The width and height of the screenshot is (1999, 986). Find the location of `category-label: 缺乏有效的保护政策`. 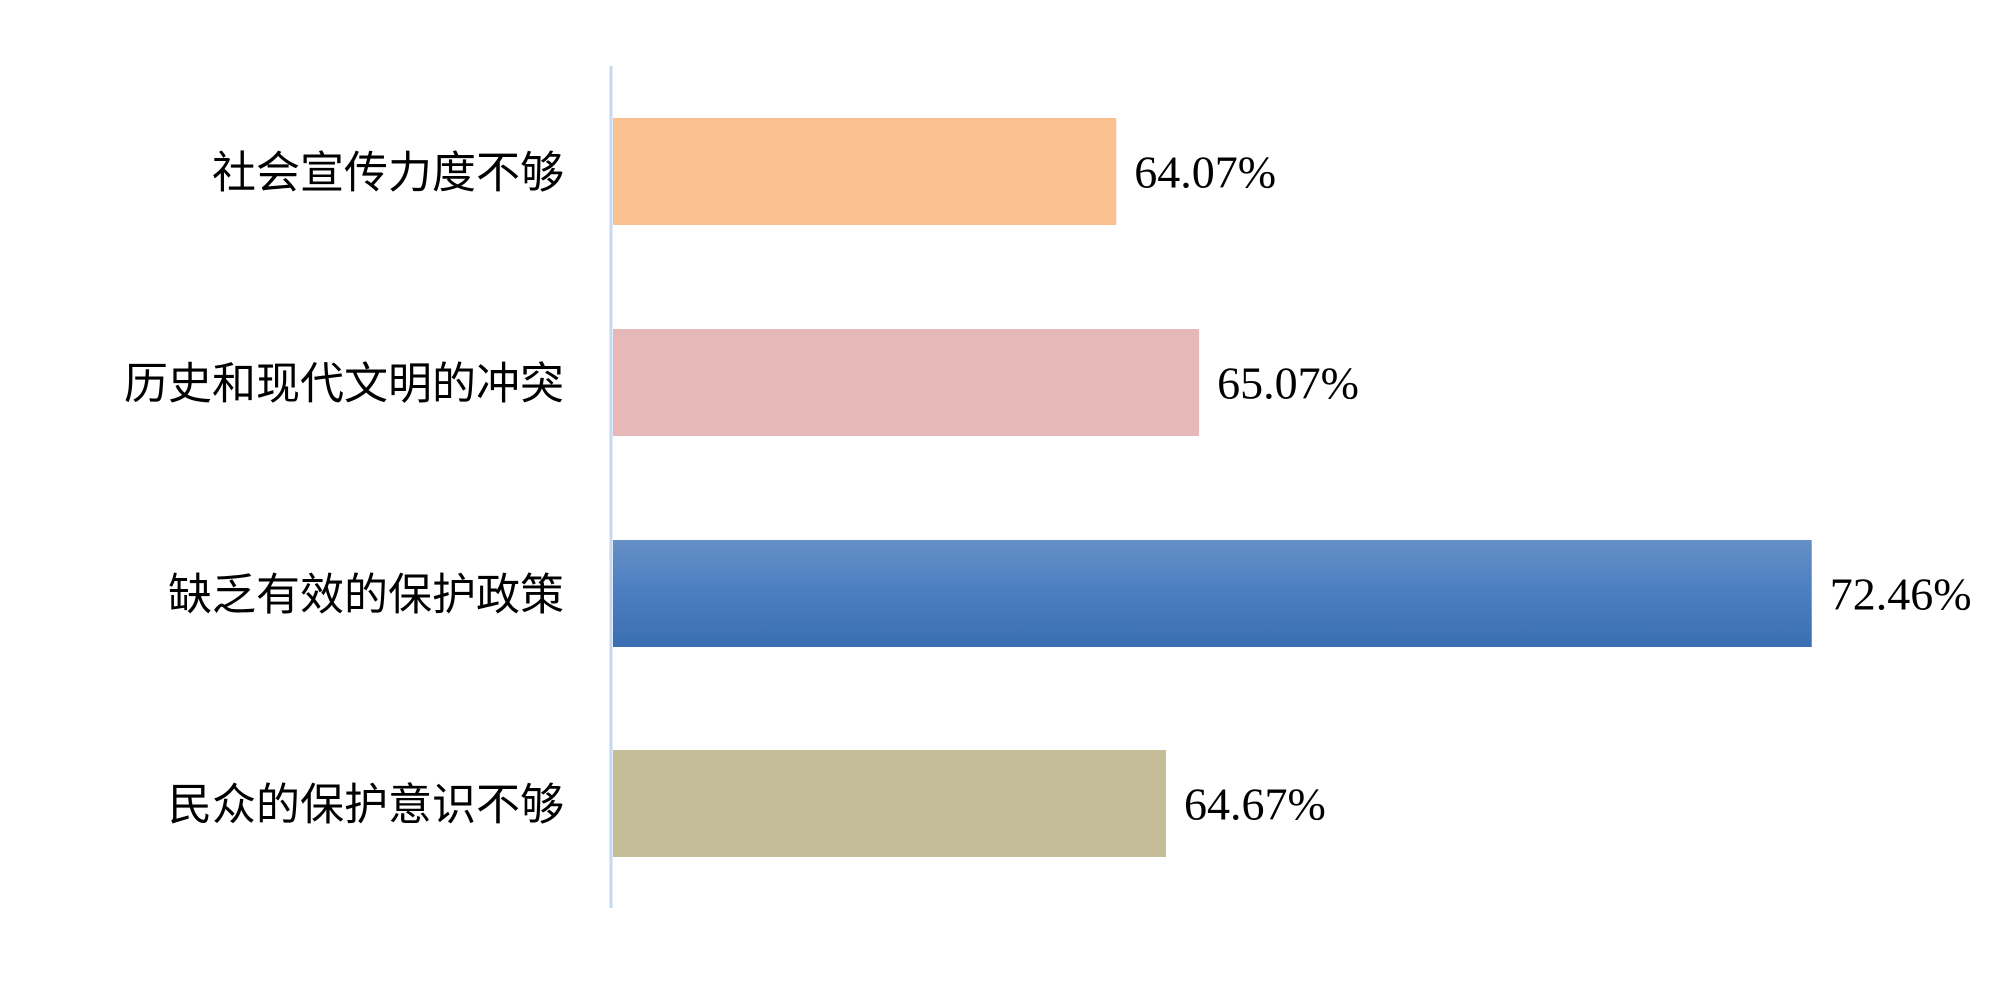

category-label: 缺乏有效的保护政策 is located at coordinates (366, 595).